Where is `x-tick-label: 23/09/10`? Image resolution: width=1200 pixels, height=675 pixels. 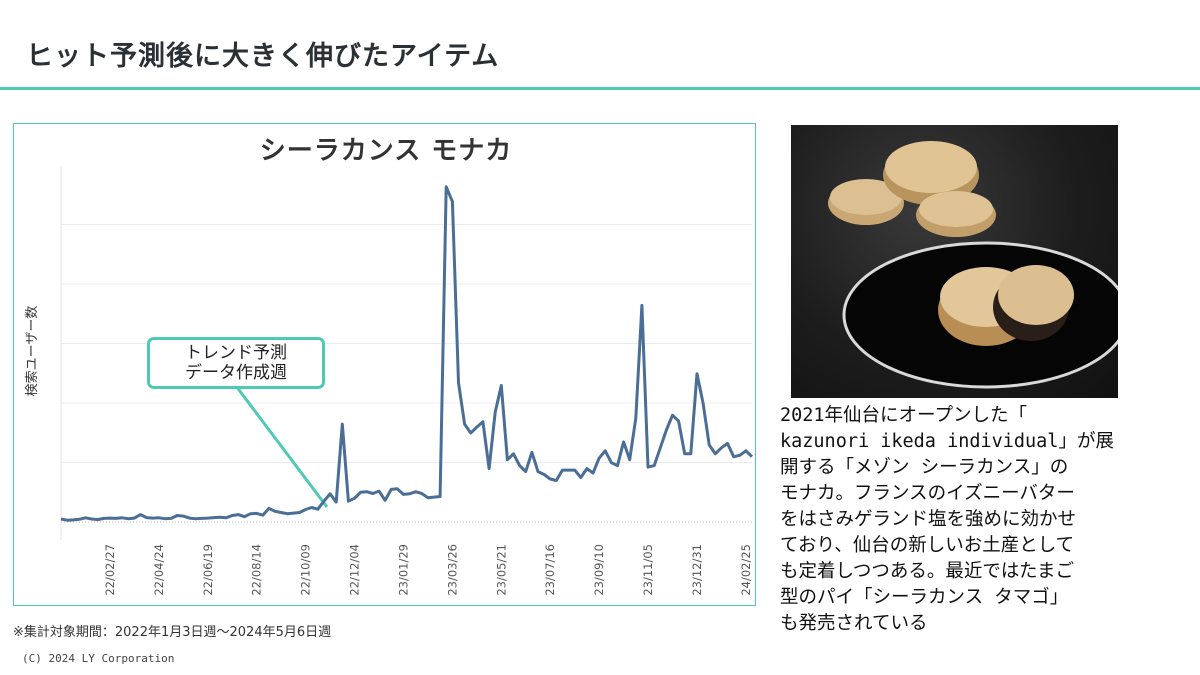 x-tick-label: 23/09/10 is located at coordinates (599, 570).